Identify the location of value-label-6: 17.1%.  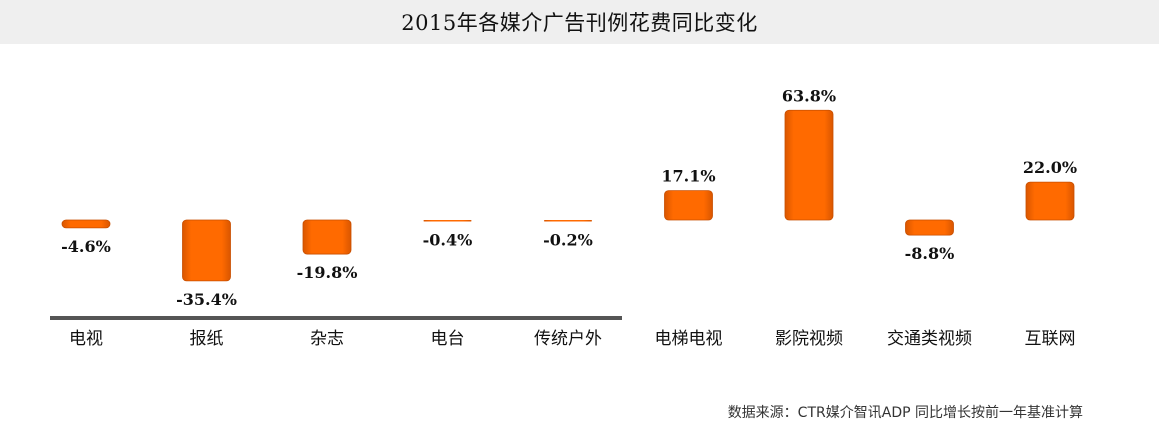
(688, 176).